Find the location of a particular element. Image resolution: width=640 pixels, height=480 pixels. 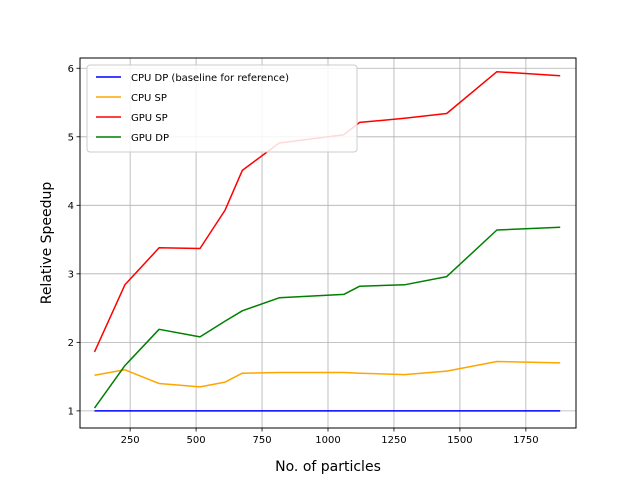

y-tick-label: 4 is located at coordinates (71, 206).